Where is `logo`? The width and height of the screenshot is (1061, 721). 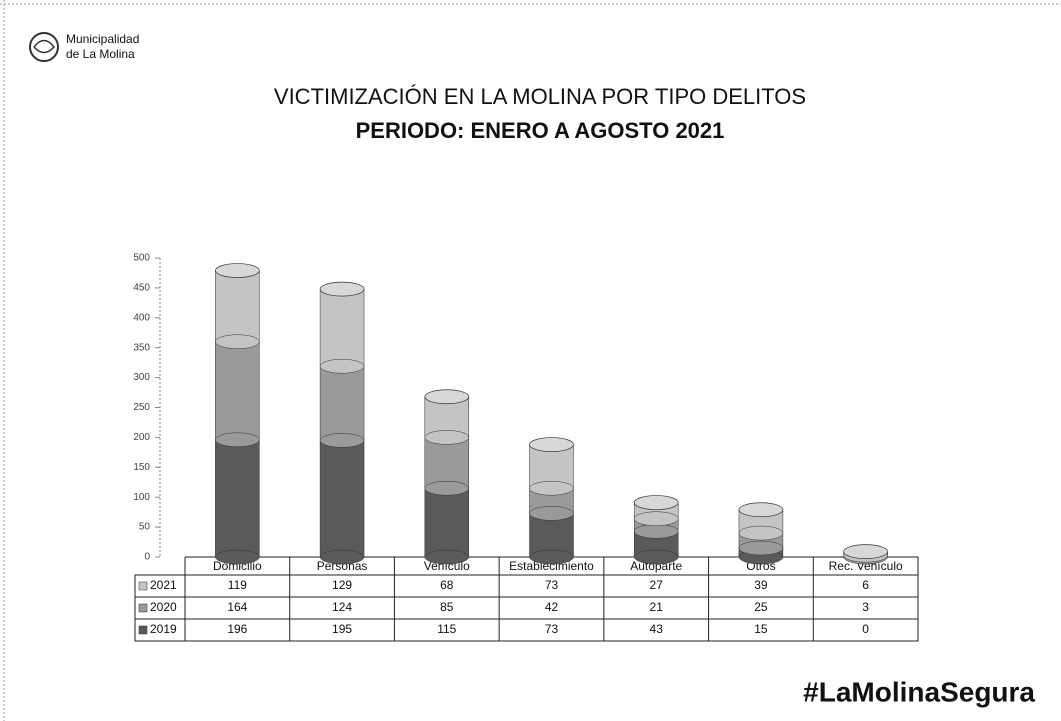 logo is located at coordinates (44, 47).